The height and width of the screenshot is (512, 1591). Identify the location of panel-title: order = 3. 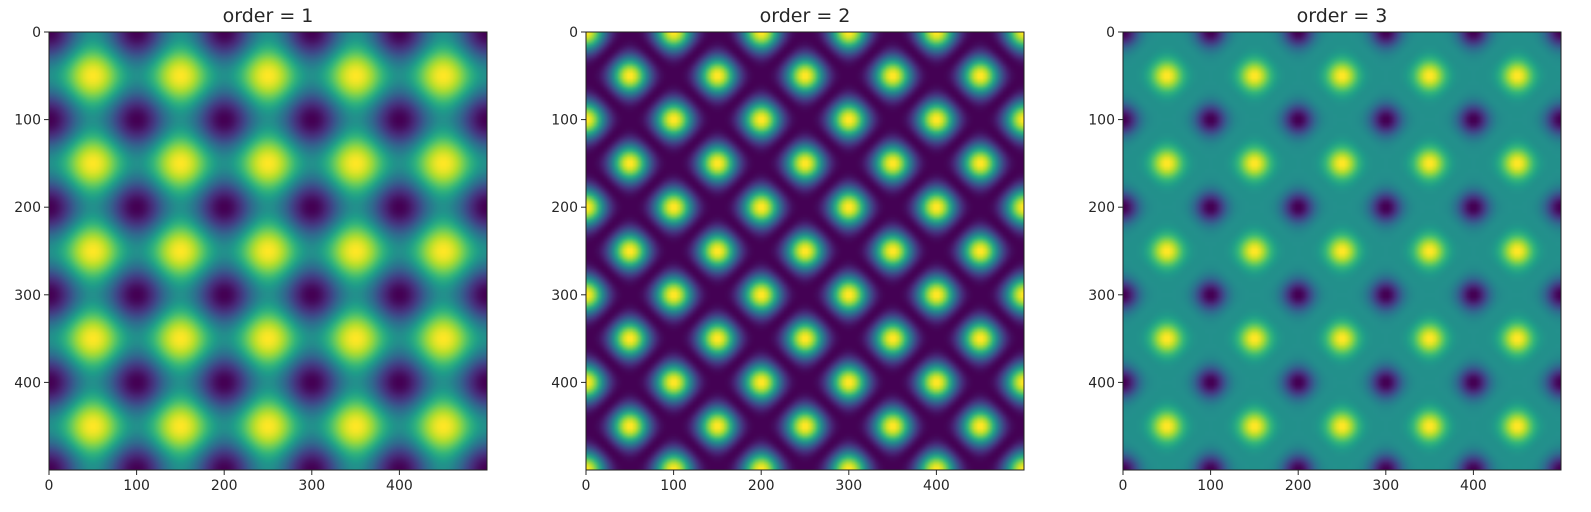
(1342, 16).